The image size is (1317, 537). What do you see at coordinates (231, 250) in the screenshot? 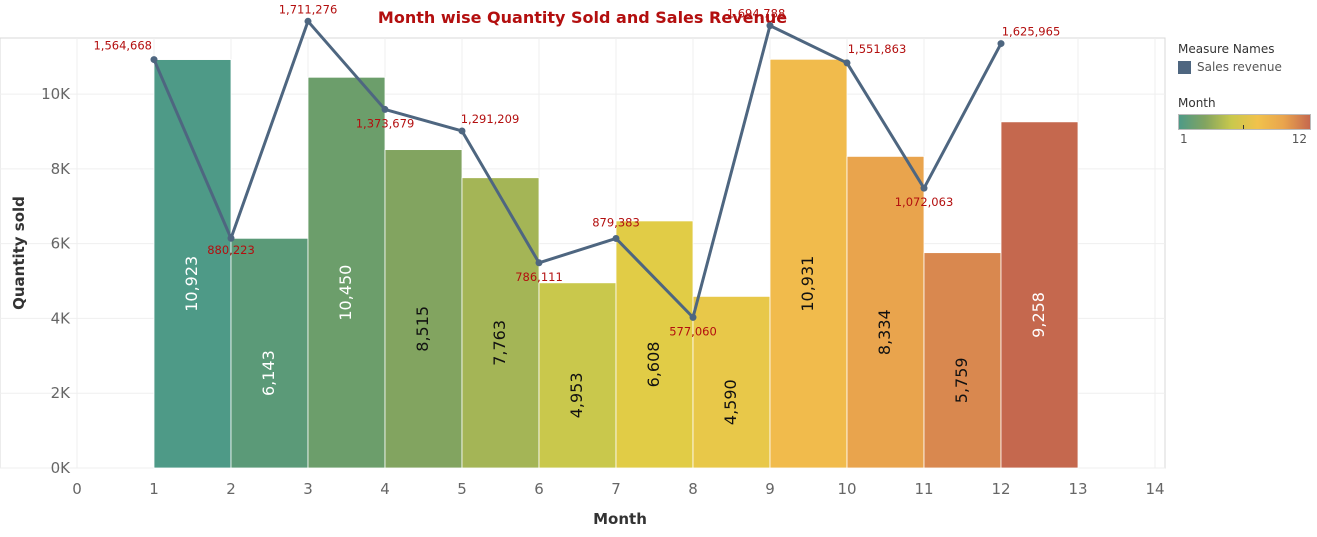
I see `revenue-value-label: 880,223` at bounding box center [231, 250].